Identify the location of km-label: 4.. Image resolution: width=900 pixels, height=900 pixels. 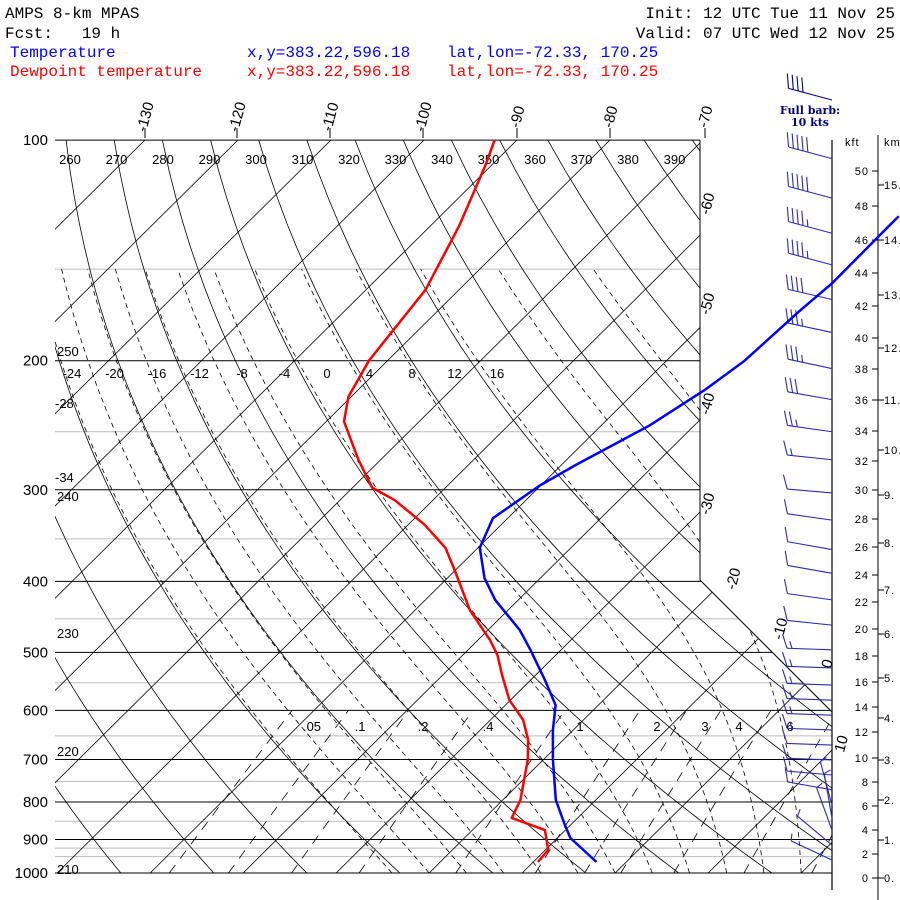
(889, 719).